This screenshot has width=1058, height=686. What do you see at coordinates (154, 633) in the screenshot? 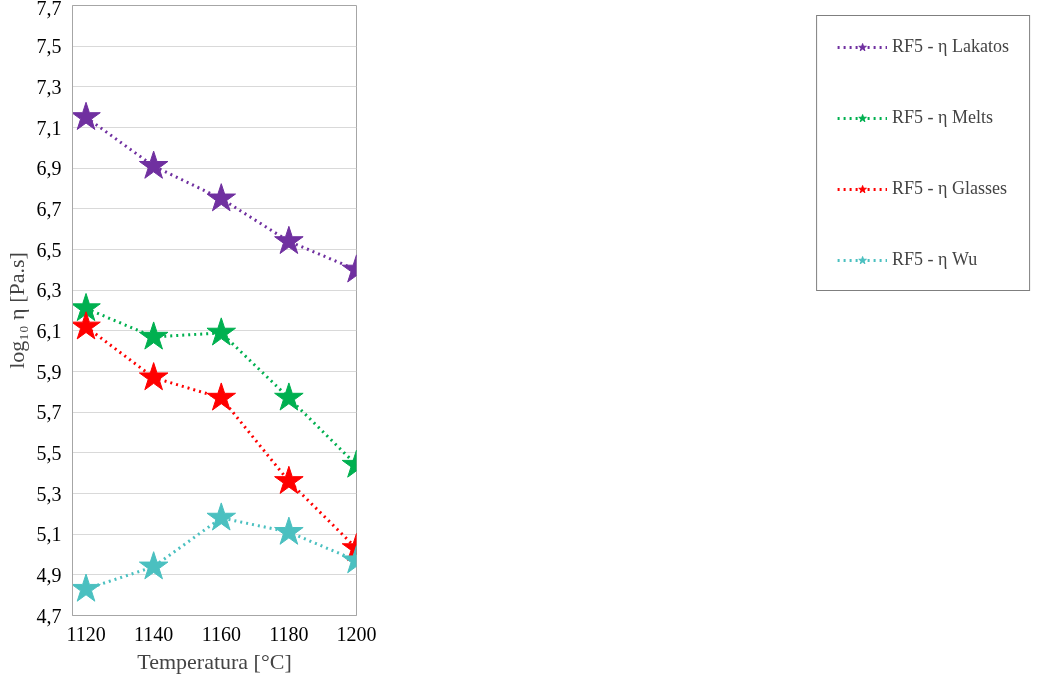
I see `x-tick-label: 1140` at bounding box center [154, 633].